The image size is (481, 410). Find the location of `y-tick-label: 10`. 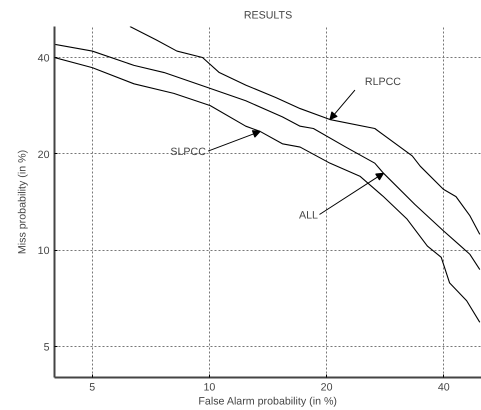

y-tick-label: 10 is located at coordinates (44, 251).